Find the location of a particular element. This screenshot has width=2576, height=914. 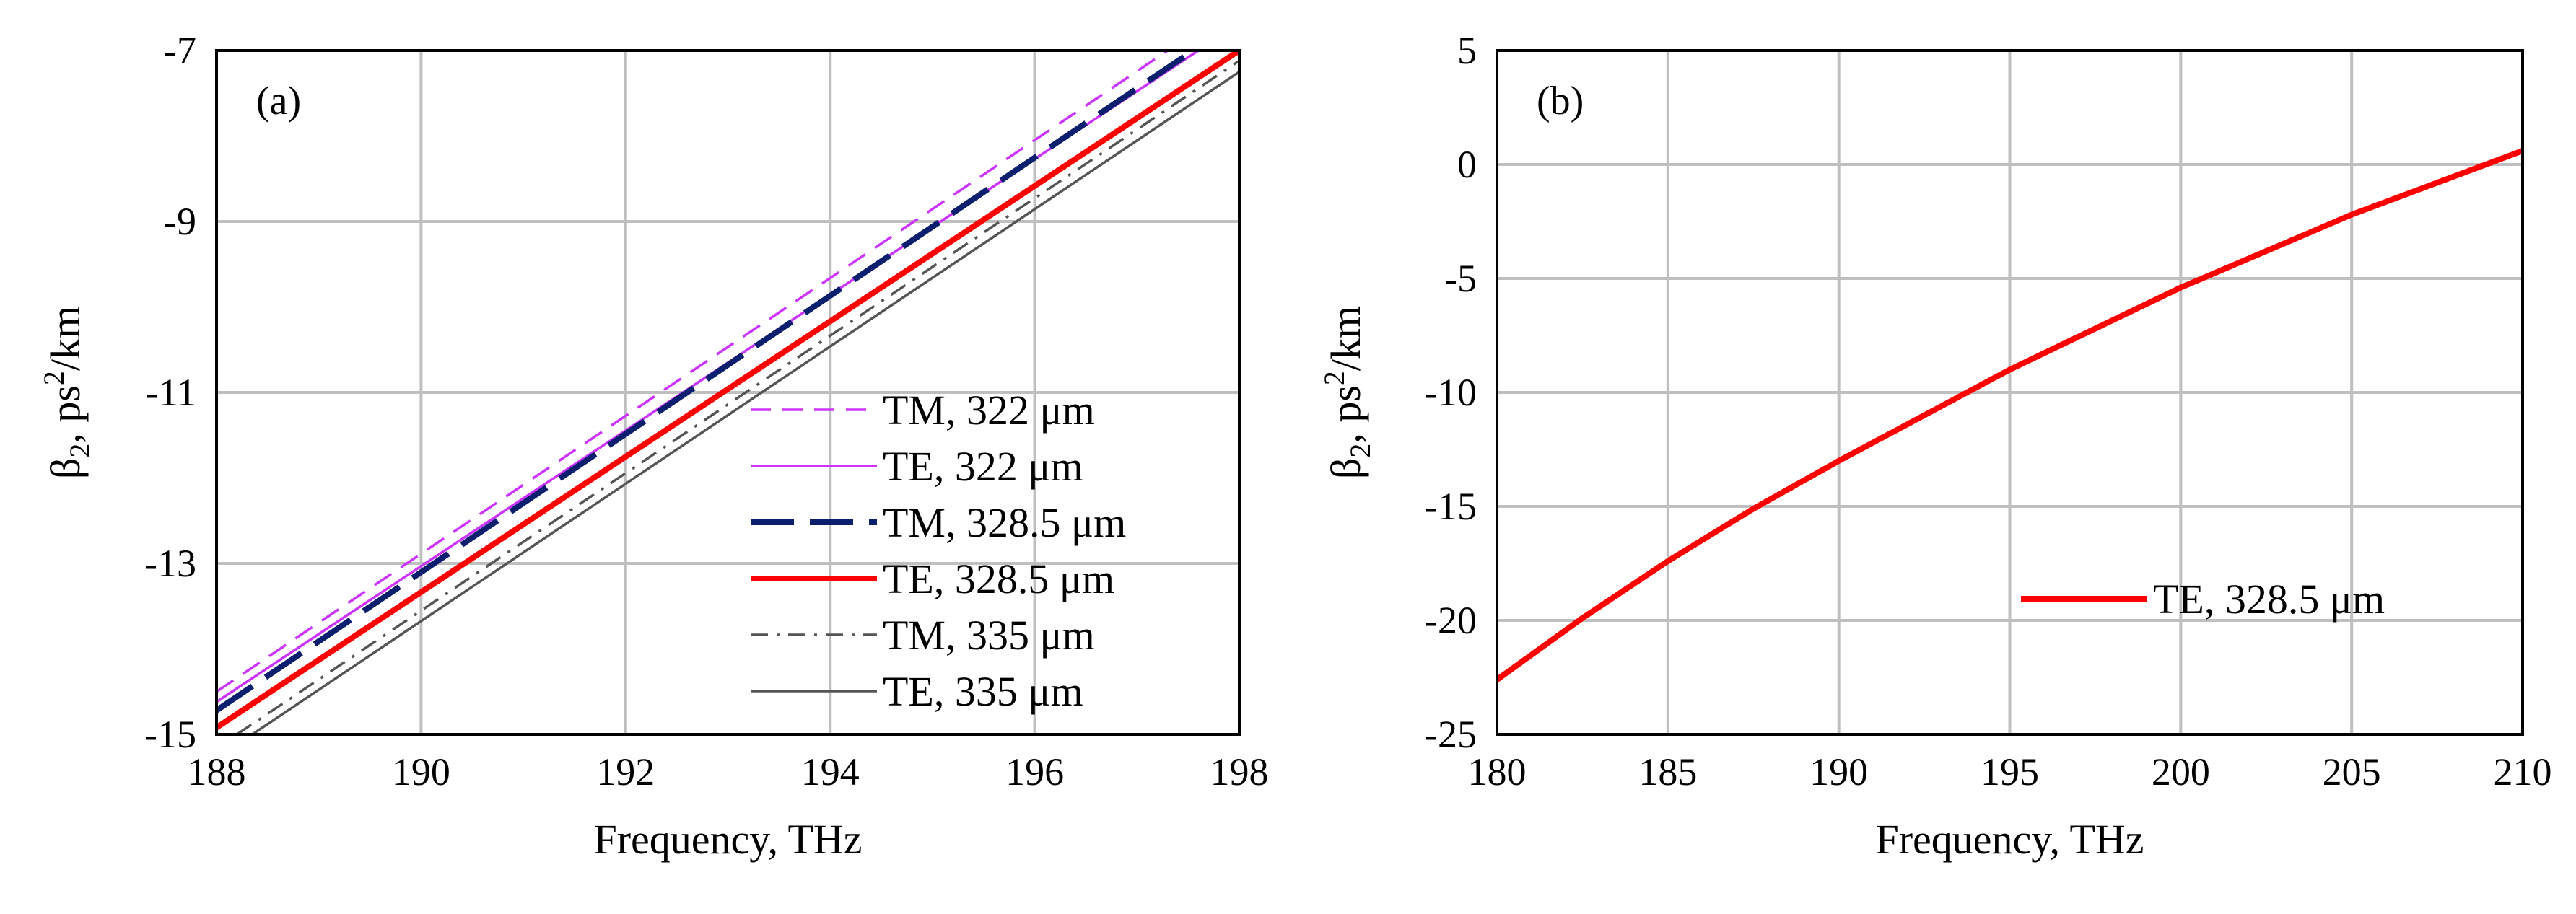

x-tick-label: 210 is located at coordinates (2523, 772).